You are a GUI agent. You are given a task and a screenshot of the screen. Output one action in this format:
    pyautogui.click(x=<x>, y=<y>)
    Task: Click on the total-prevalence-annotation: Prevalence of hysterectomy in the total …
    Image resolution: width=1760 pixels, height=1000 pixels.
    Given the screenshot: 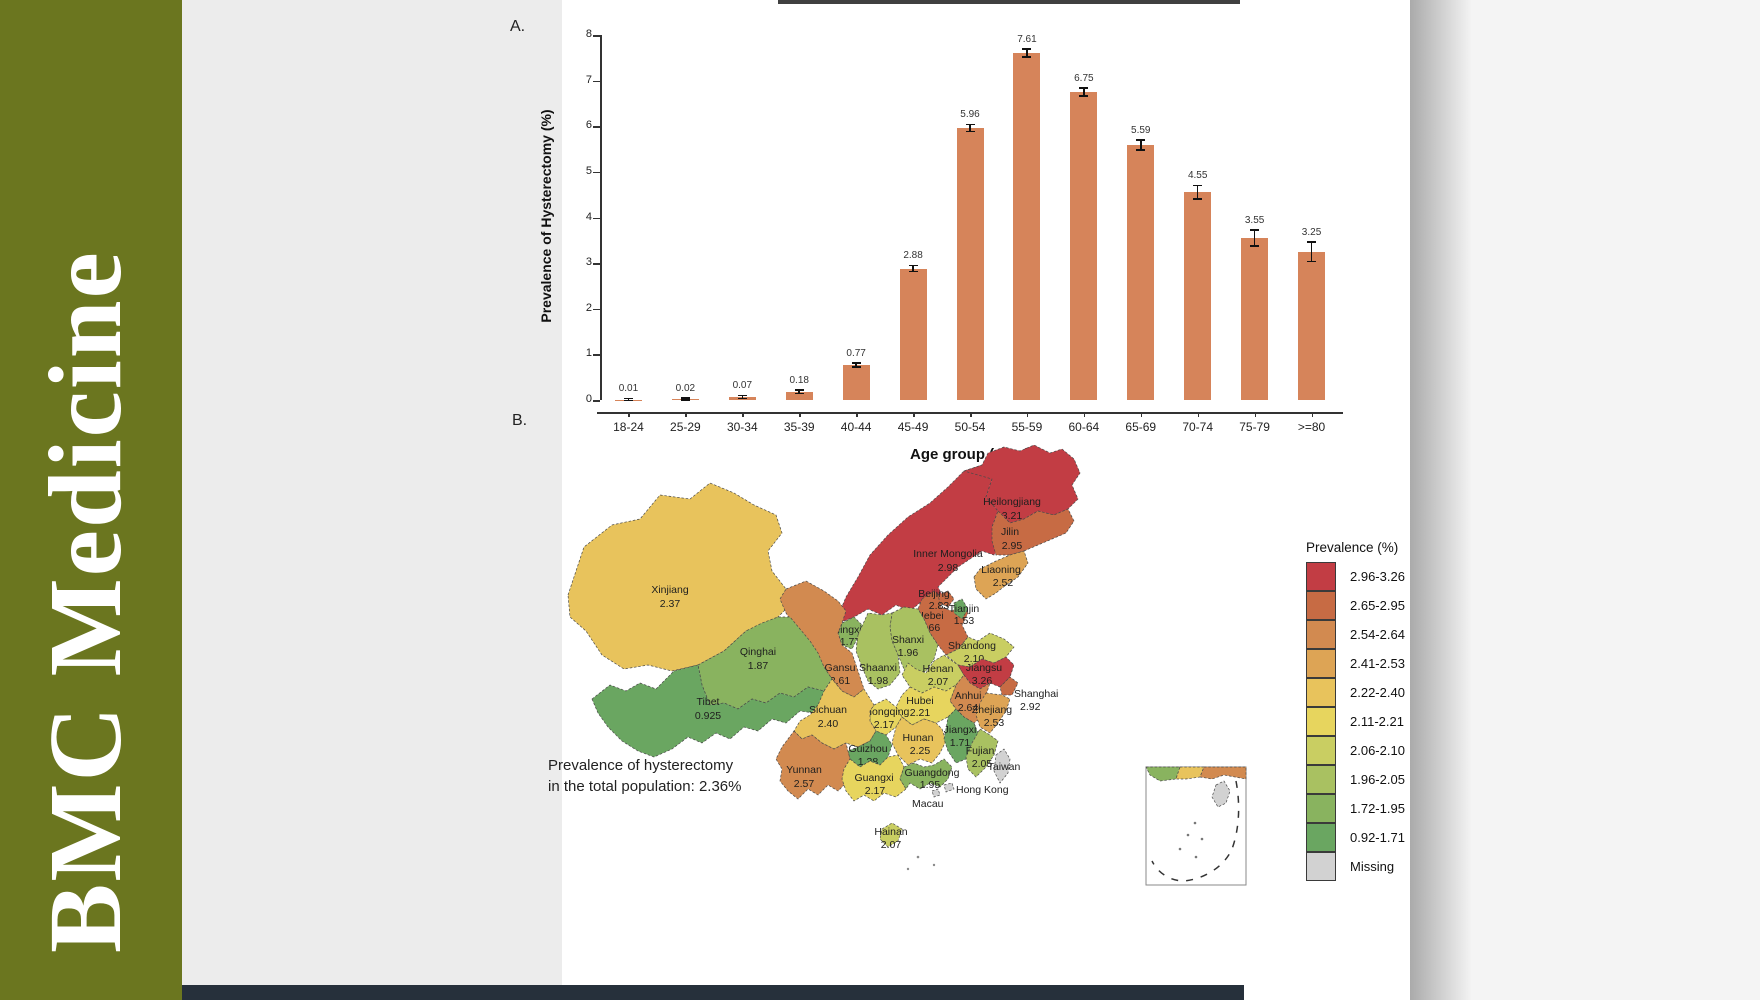 What is the action you would take?
    pyautogui.click(x=644, y=776)
    